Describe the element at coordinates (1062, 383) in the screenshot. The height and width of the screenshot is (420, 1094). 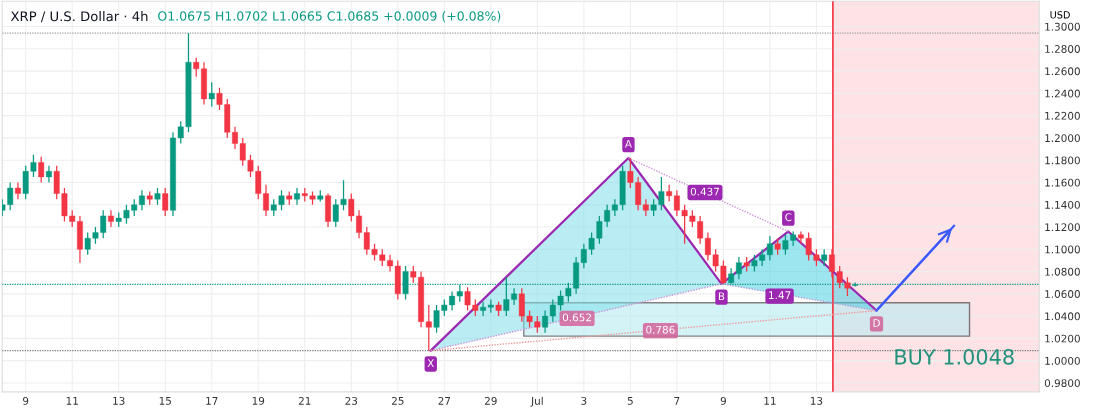
I see `y-tick-label: 0.9800` at that location.